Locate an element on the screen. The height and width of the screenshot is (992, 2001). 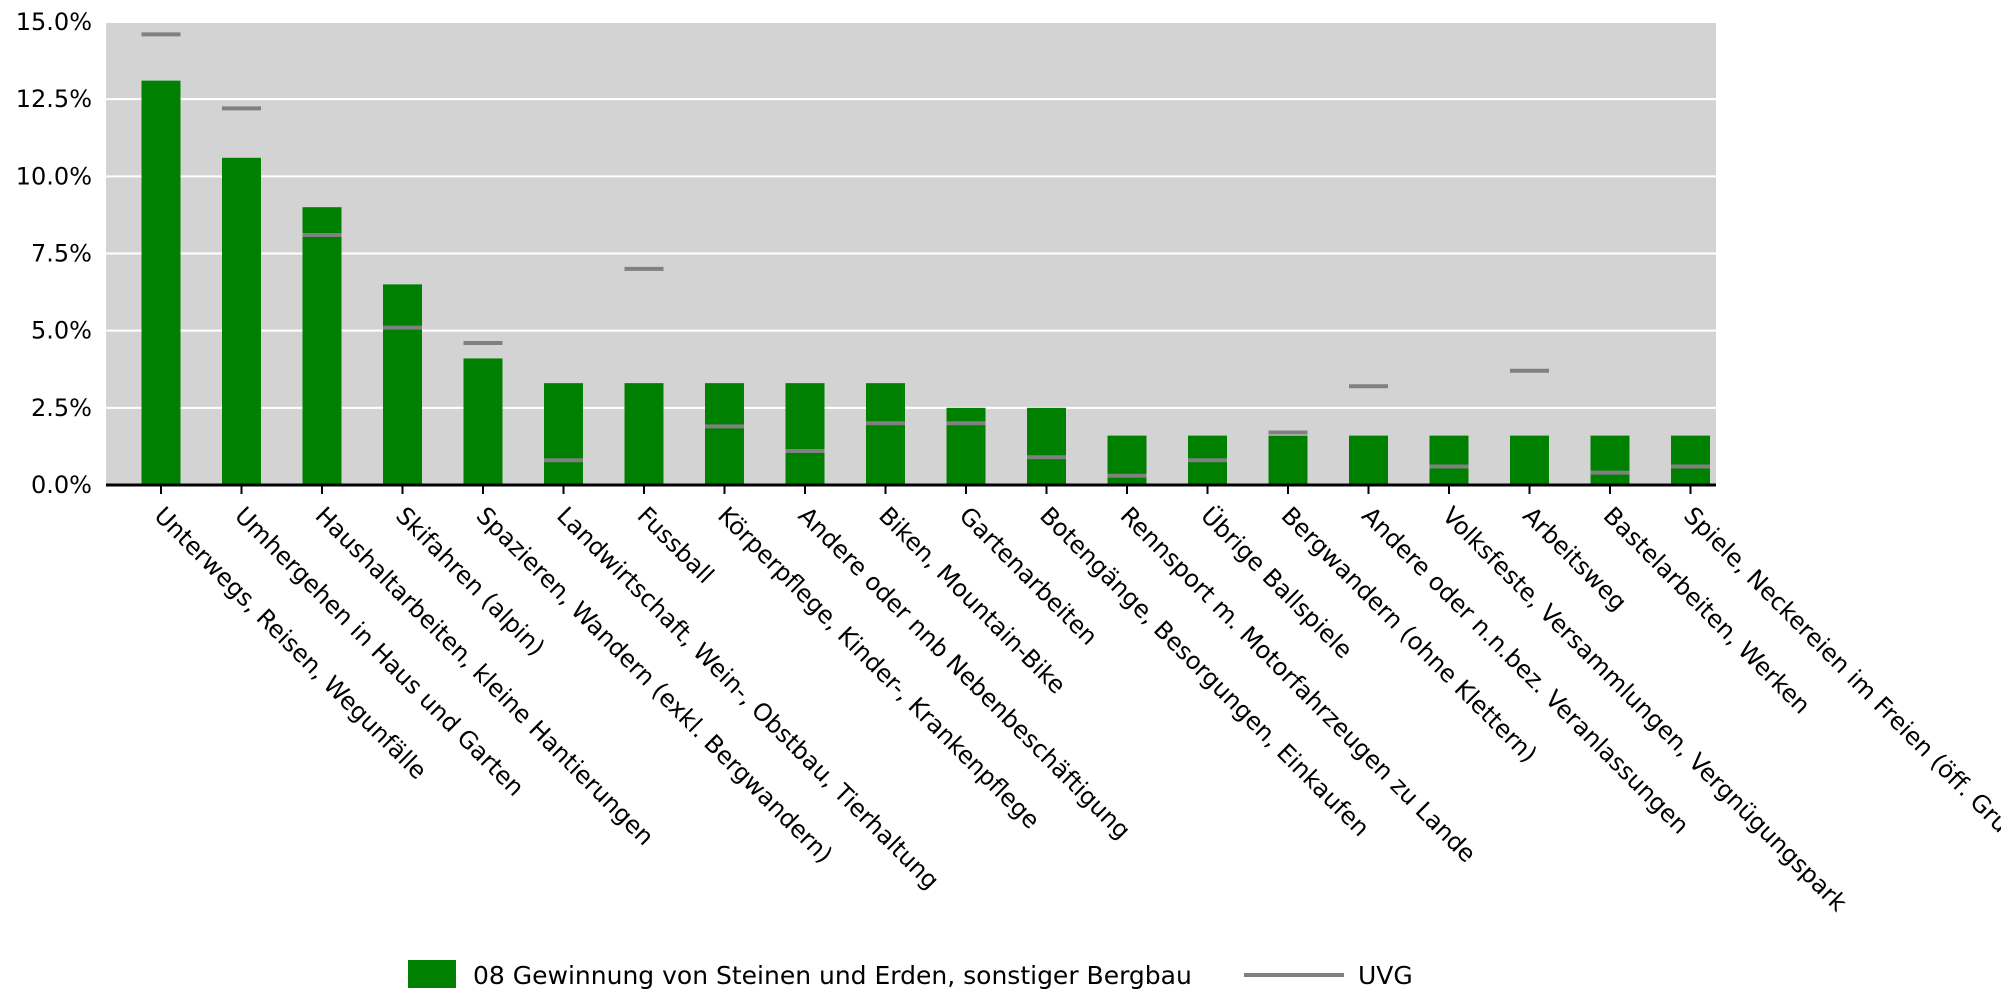
x-tick-label: Übrige Ballspiele is located at coordinates (1276, 582).